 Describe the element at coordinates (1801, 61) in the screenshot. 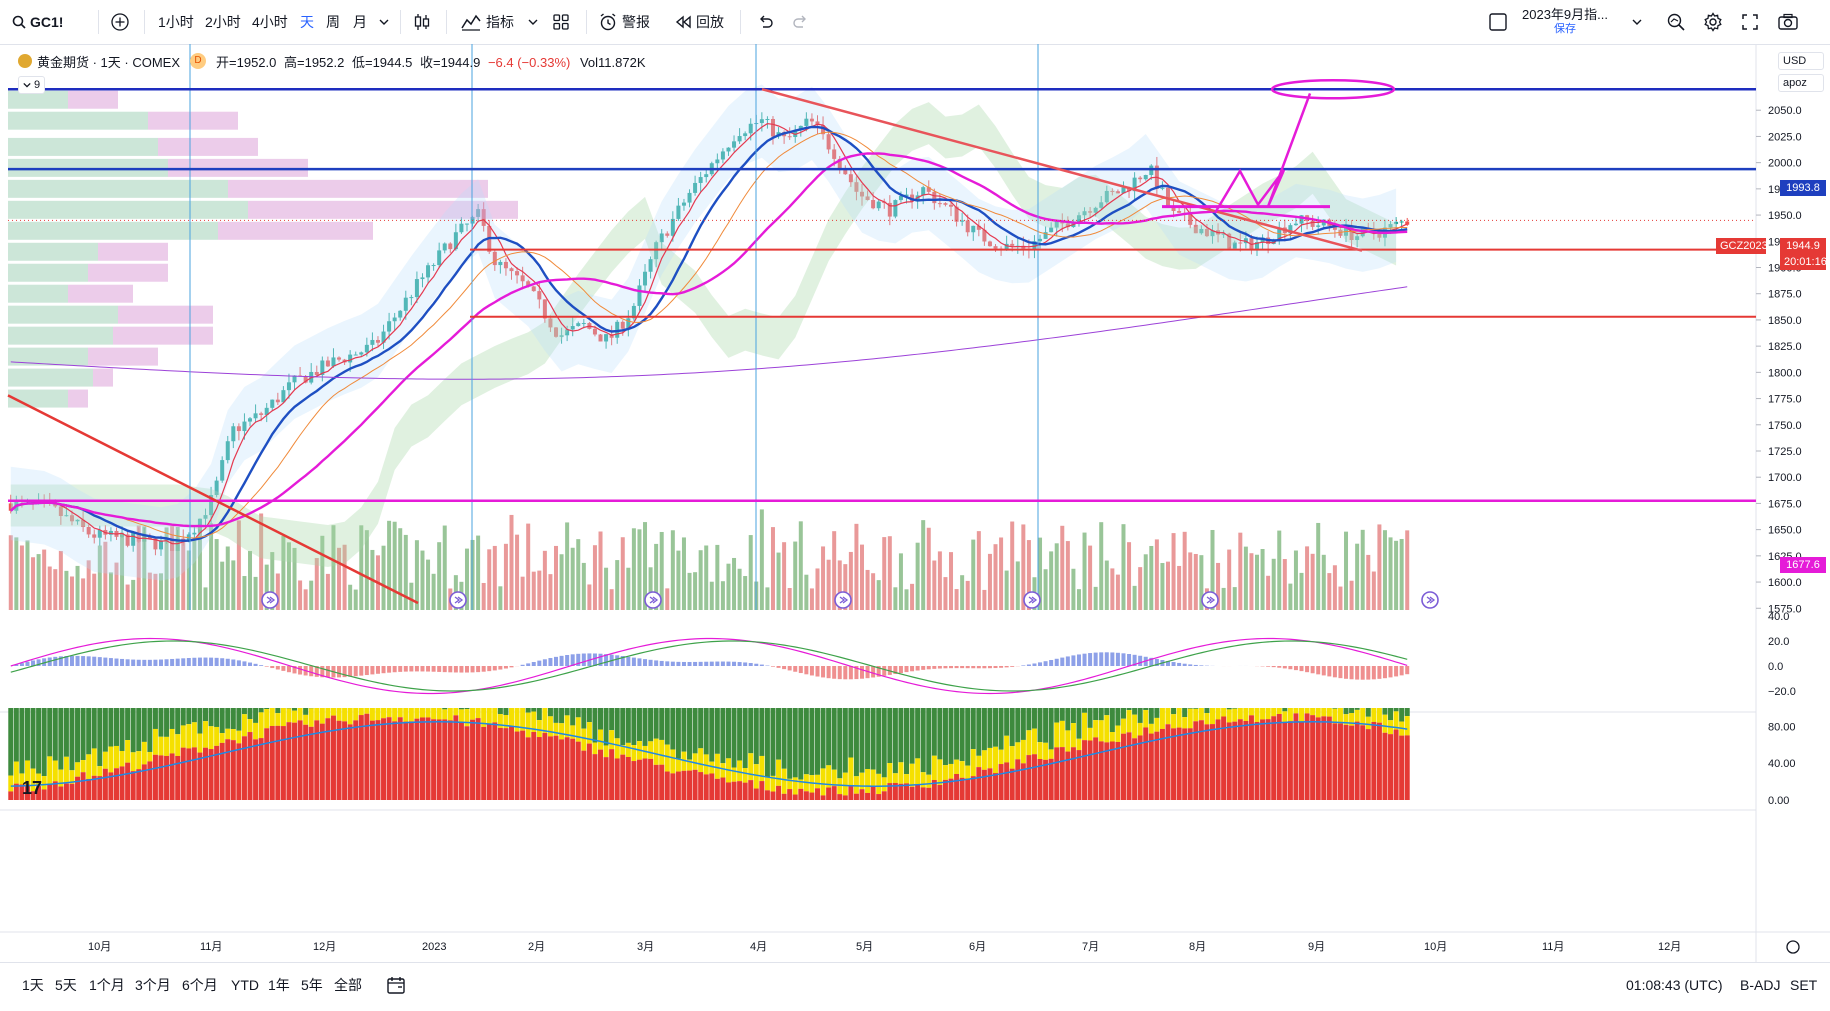

I see `currency-selector: USD` at that location.